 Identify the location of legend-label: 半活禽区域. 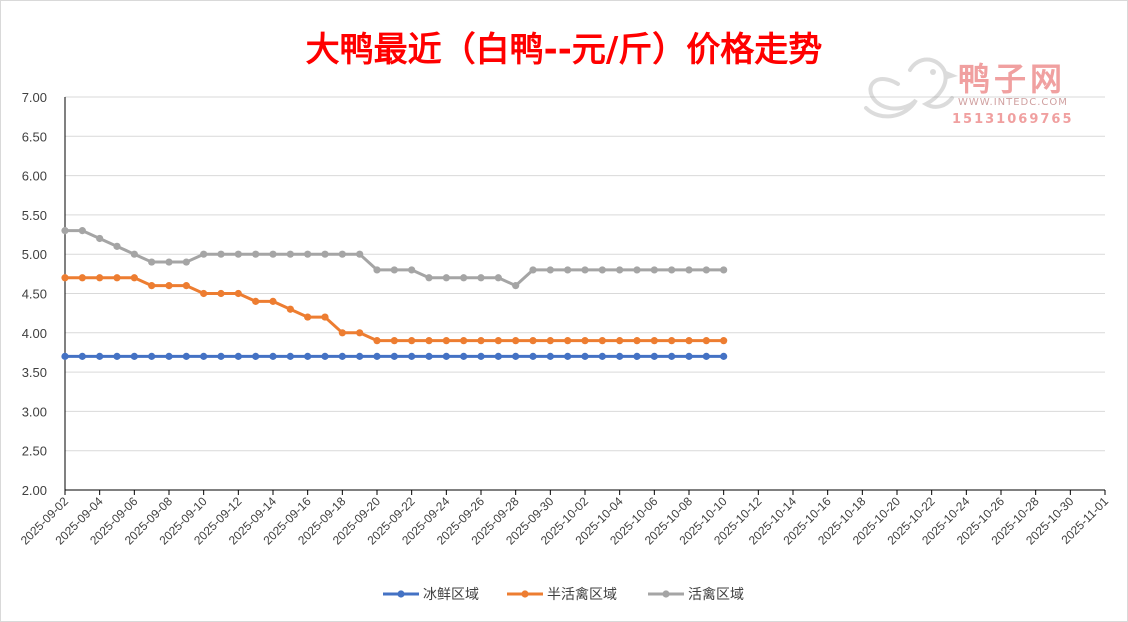
(582, 594).